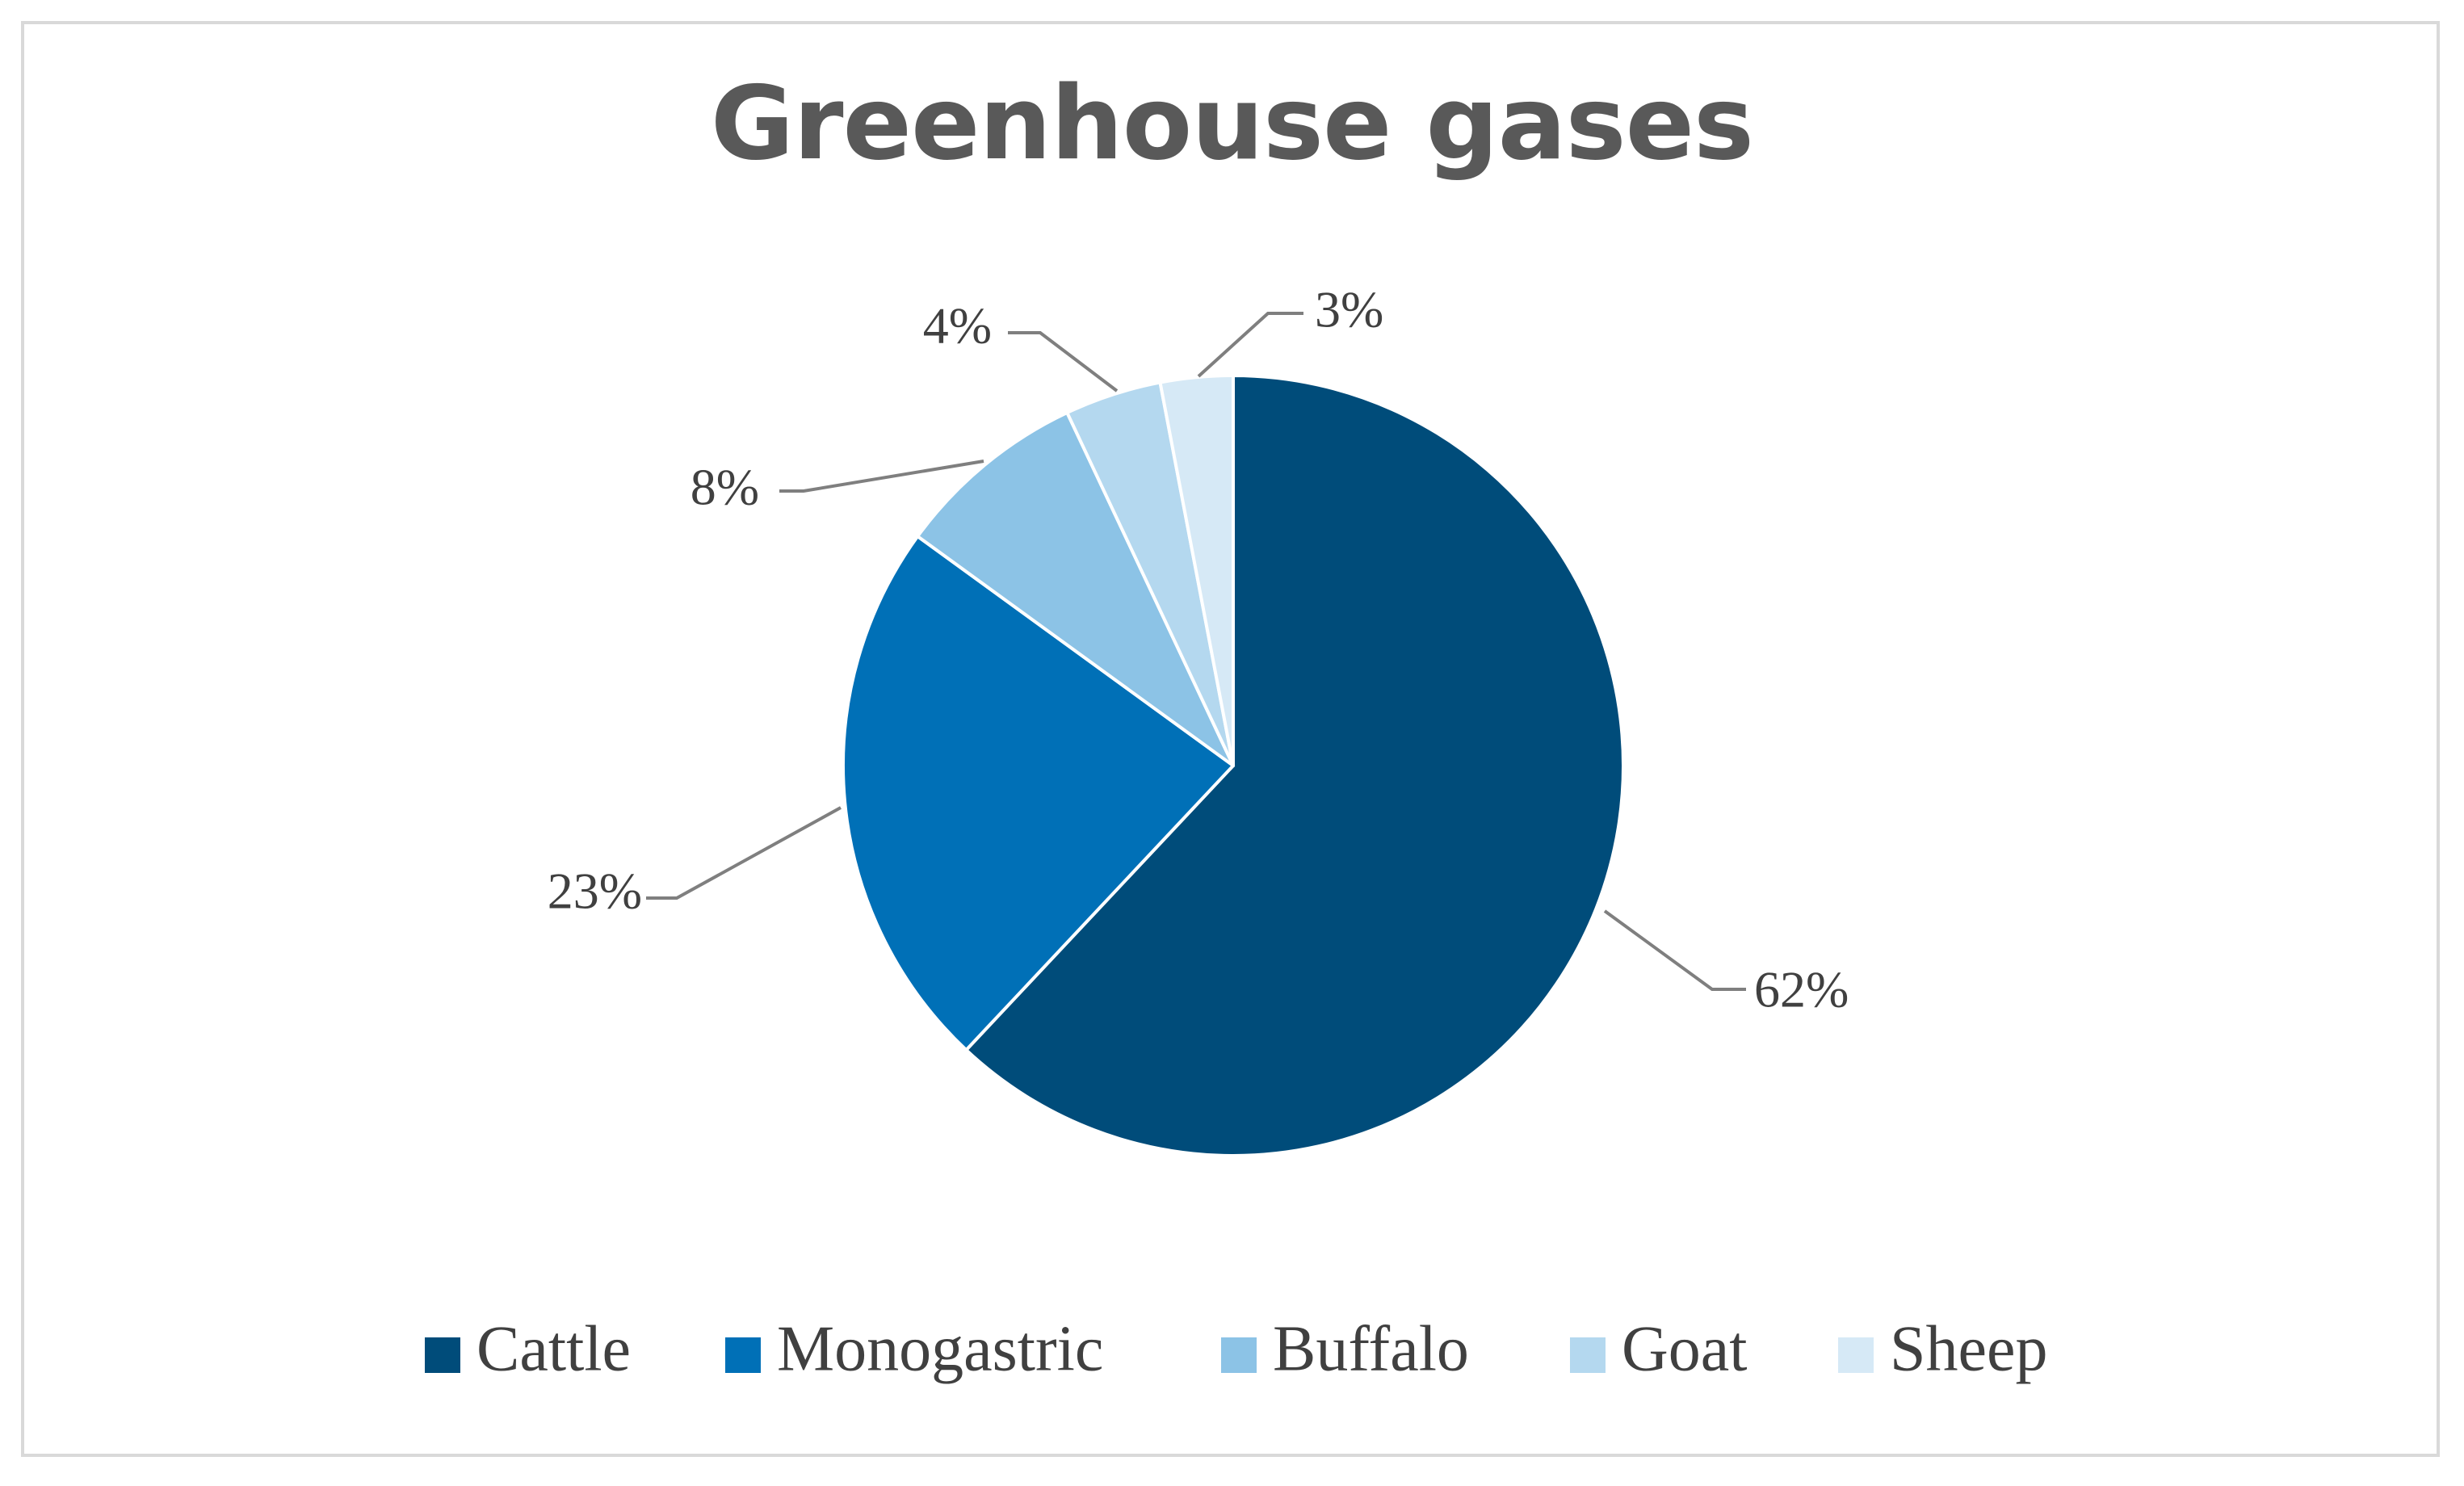  I want to click on legend-item-buffalo: Buffalo, so click(1345, 1348).